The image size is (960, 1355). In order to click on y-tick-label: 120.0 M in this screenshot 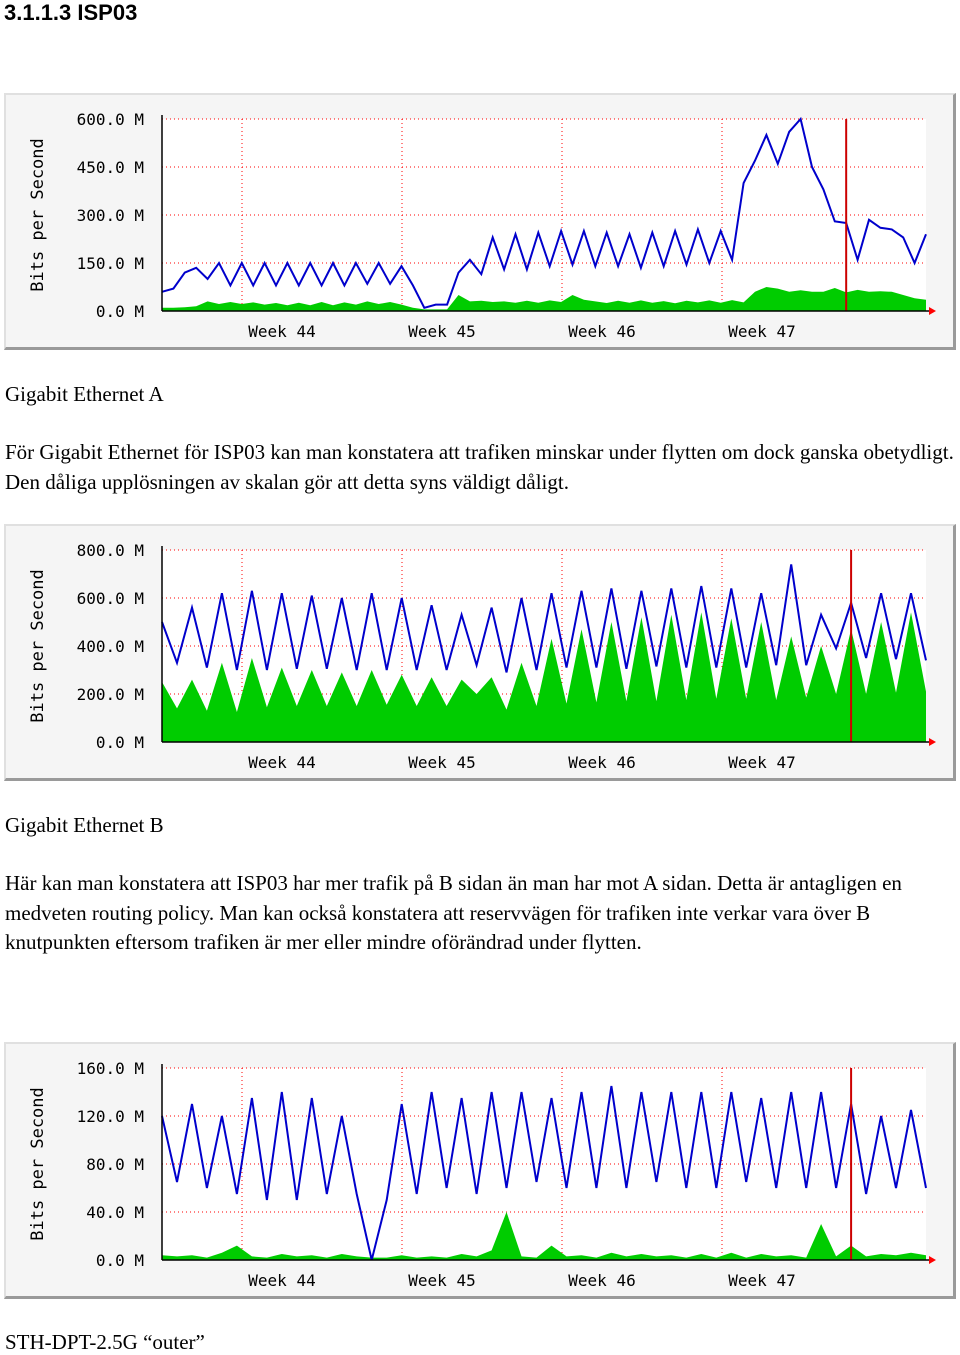, I will do `click(110, 1116)`.